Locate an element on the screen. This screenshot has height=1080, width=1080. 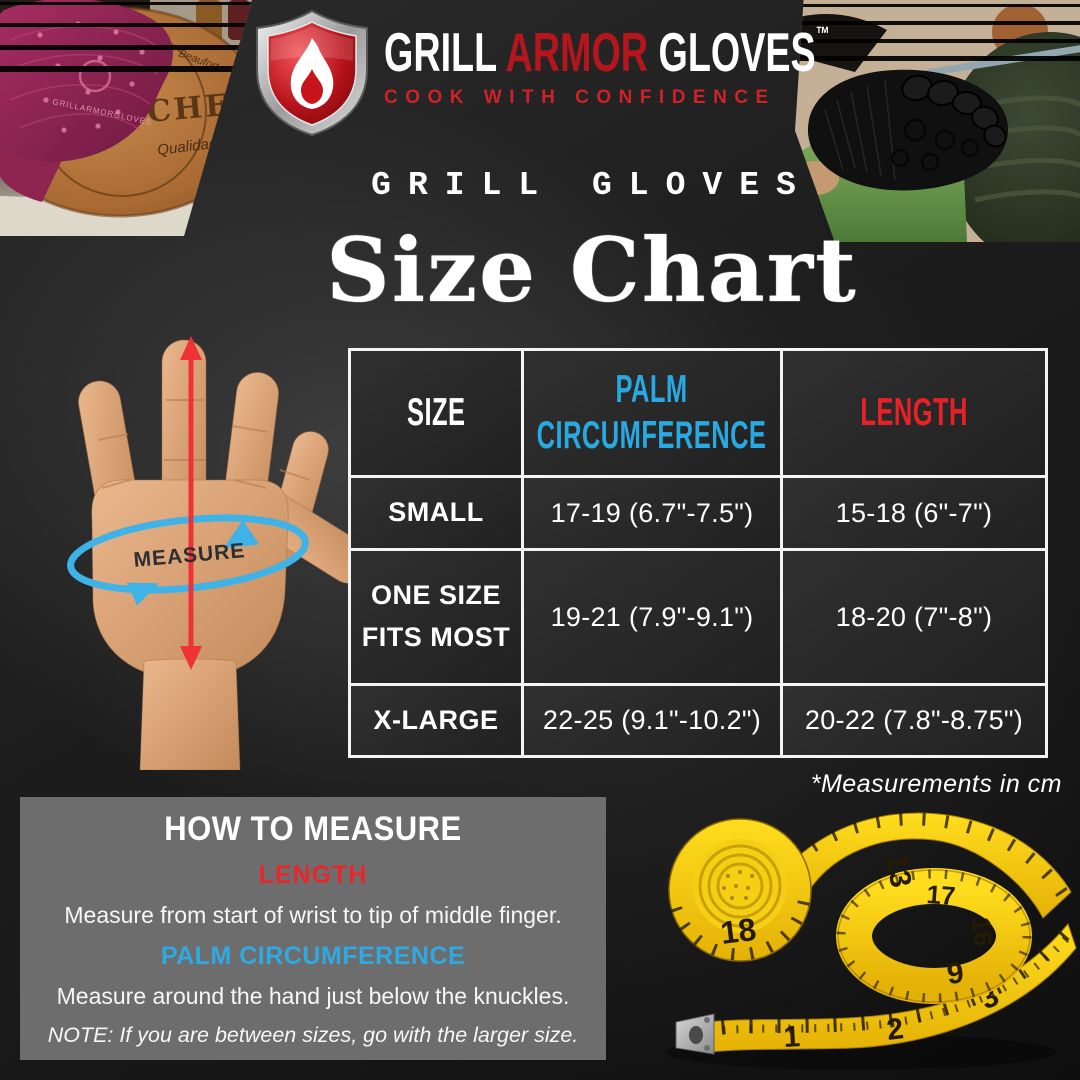
black-glove-scene is located at coordinates (937, 121).